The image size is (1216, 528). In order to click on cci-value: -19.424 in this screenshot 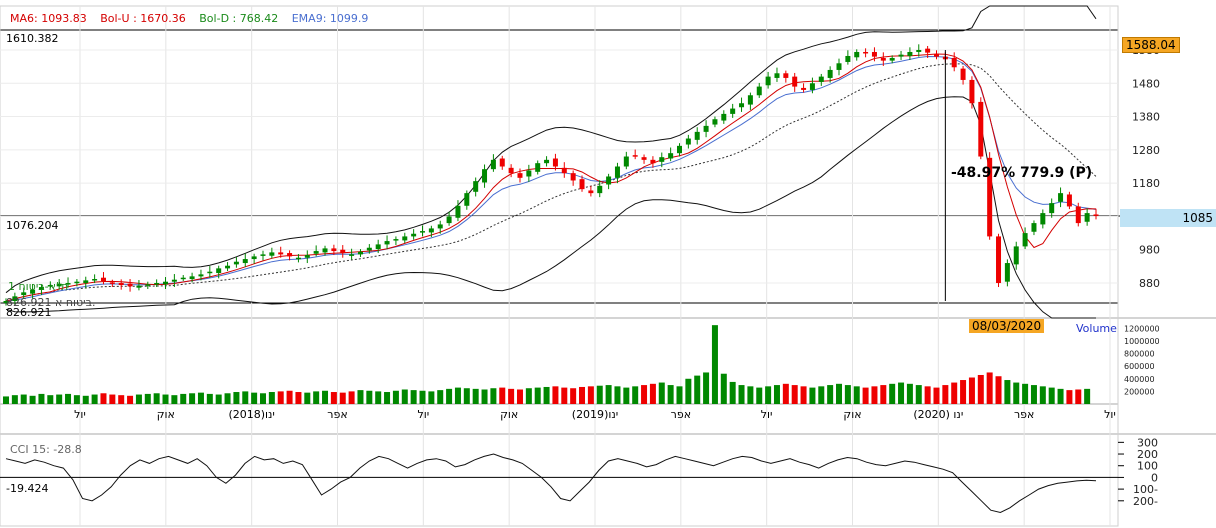, I will do `click(27, 488)`.